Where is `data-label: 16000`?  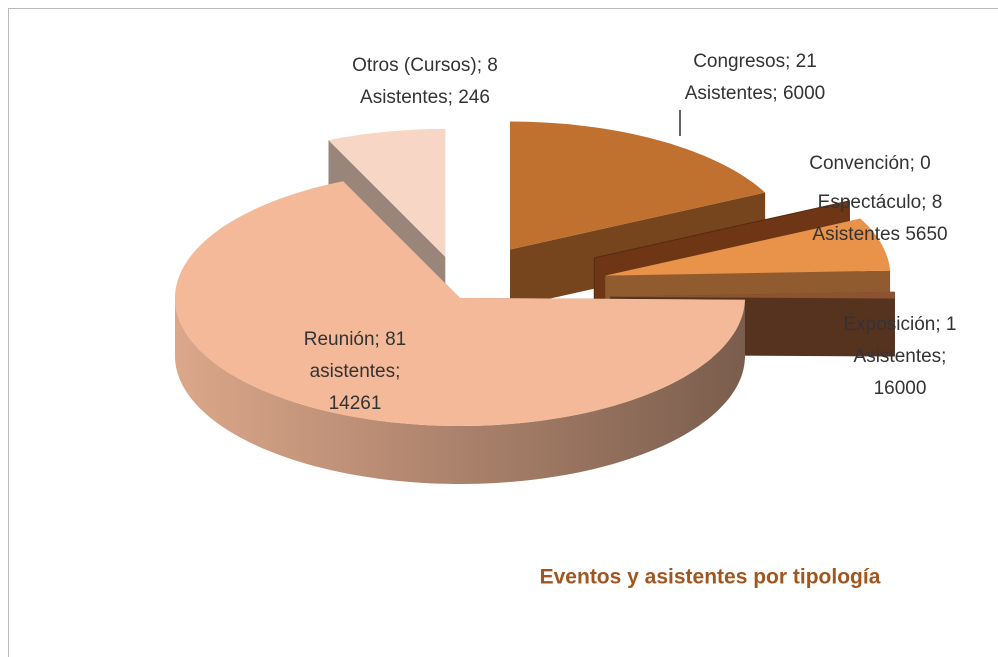
data-label: 16000 is located at coordinates (900, 388).